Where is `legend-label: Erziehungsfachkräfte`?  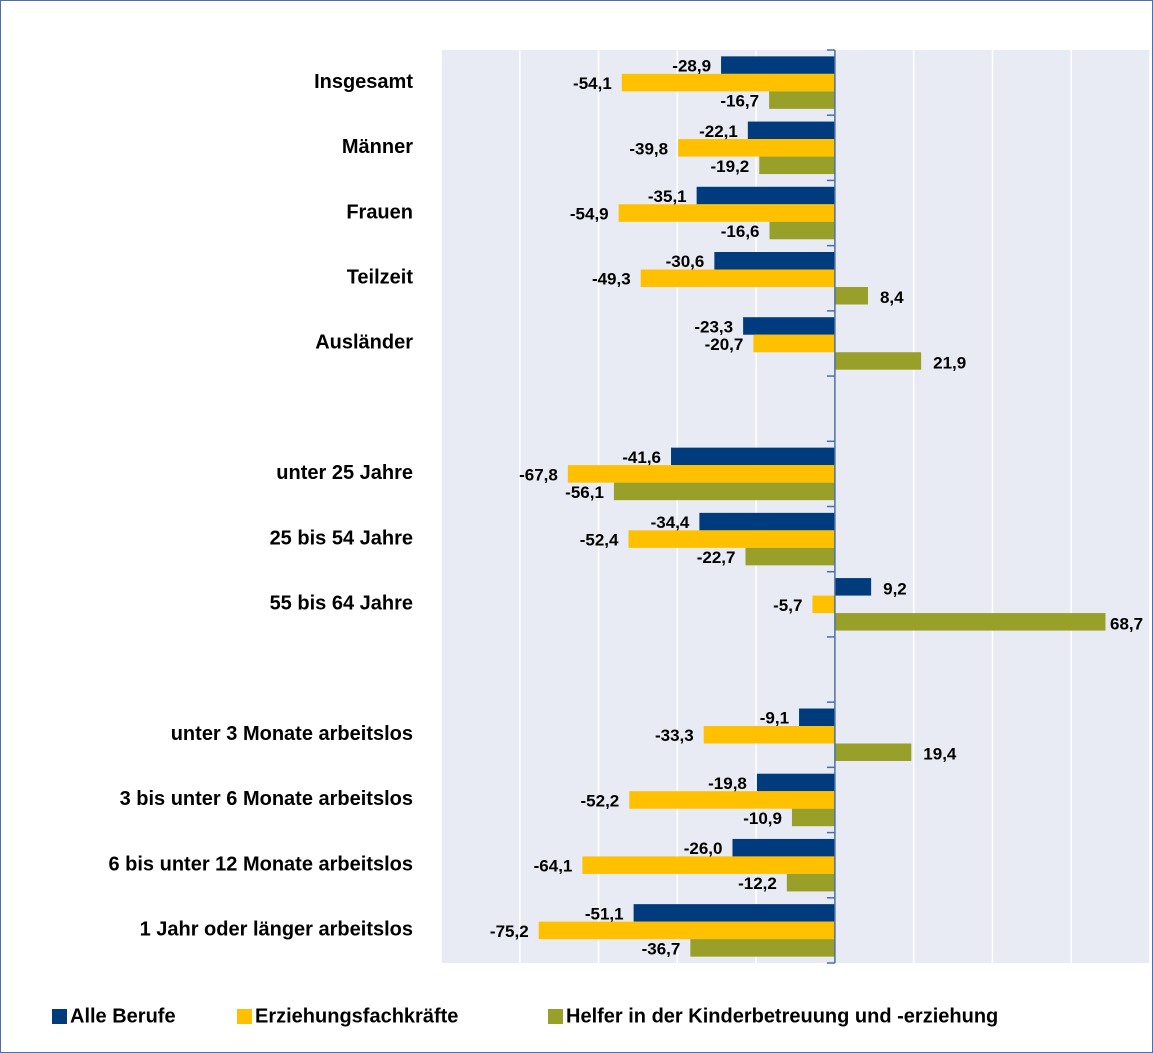
legend-label: Erziehungsfachkräfte is located at coordinates (356, 1016).